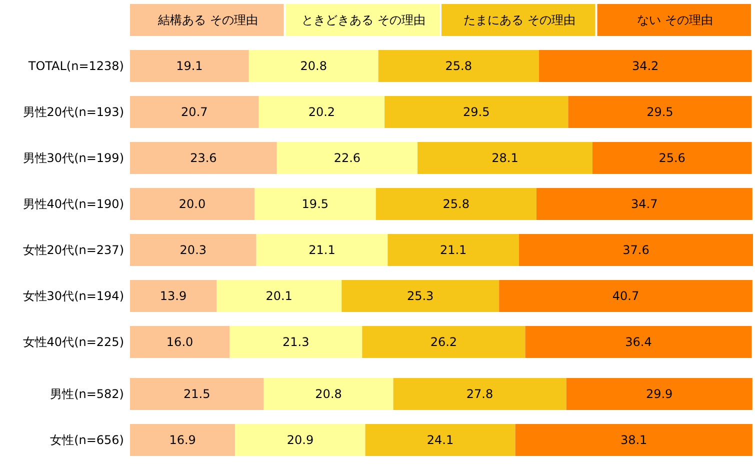 This screenshot has height=470, width=755. What do you see at coordinates (73, 158) in the screenshot?
I see `y-tick-label: 男性30代(n=199)` at bounding box center [73, 158].